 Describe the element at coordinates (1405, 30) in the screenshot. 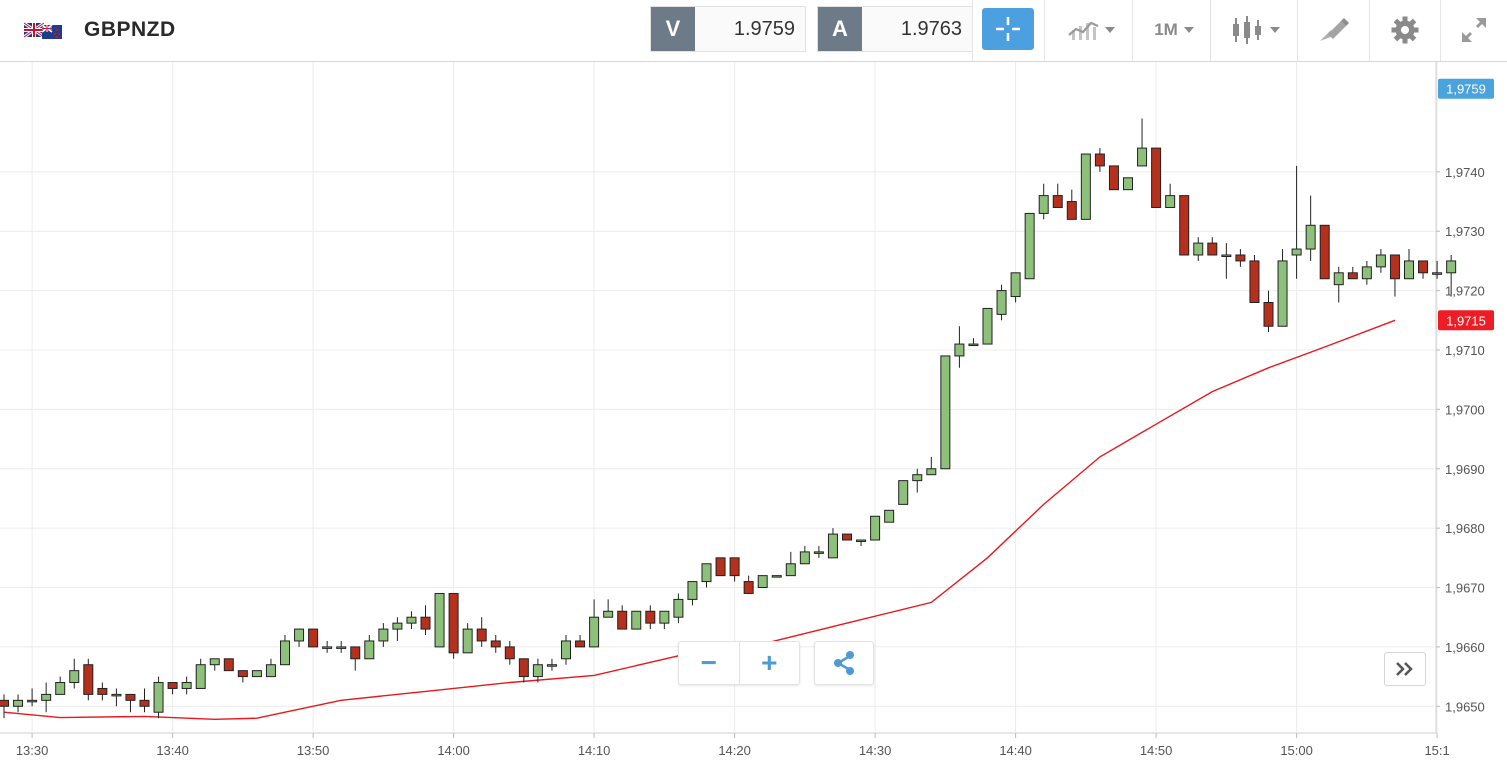

I see `settings-button` at that location.